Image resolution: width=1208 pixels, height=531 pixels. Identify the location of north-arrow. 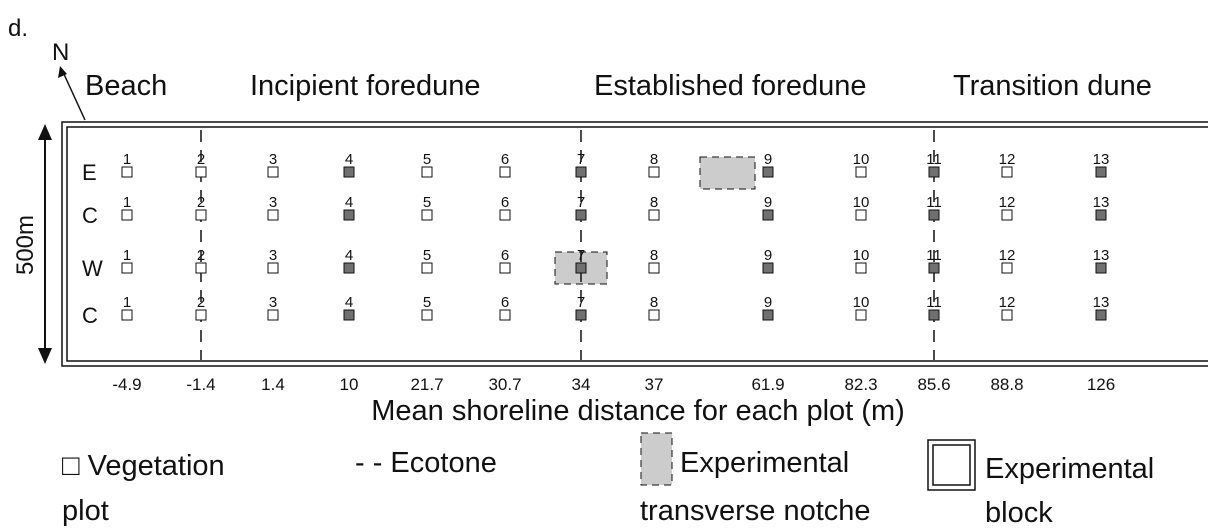
(62, 72).